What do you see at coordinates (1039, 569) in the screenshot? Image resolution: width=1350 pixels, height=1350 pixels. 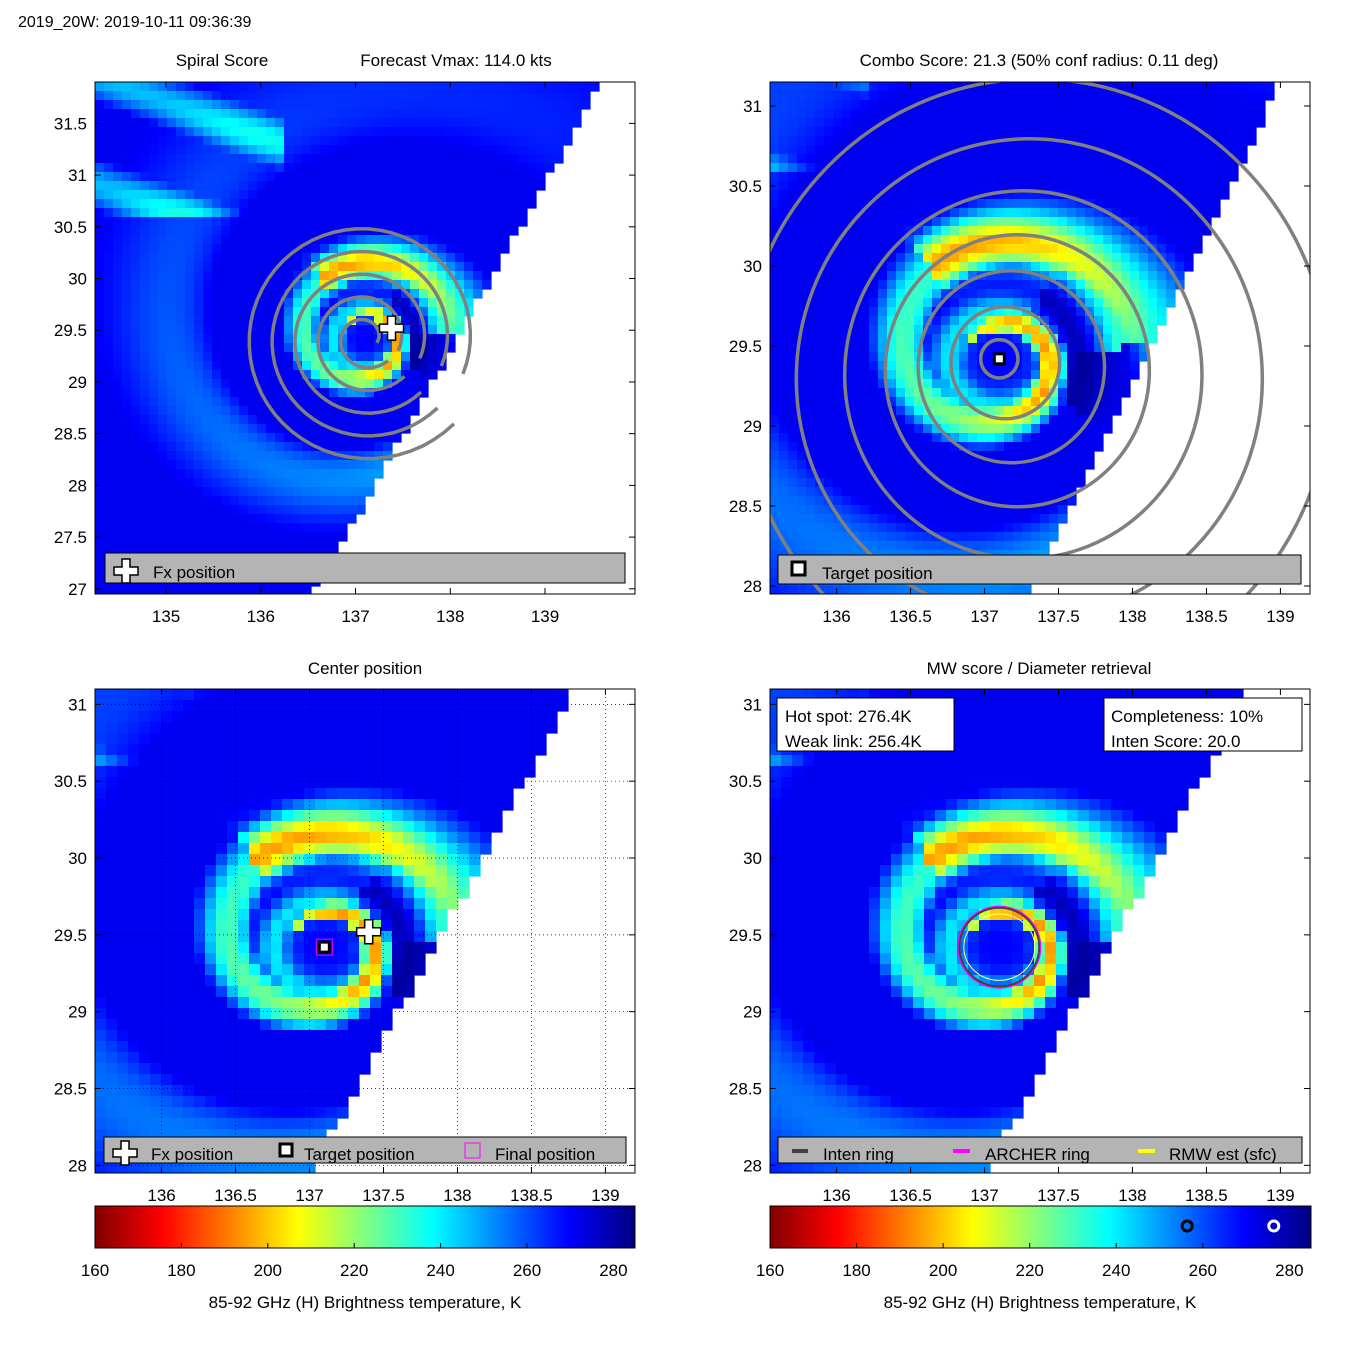 I see `combo-legend: Target position` at bounding box center [1039, 569].